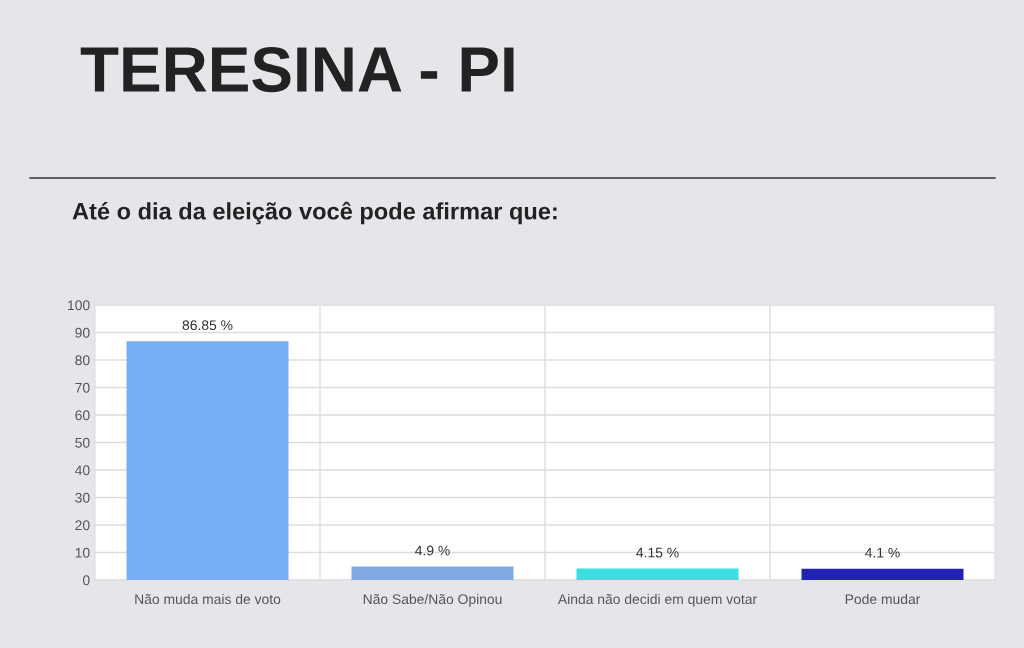 This screenshot has height=648, width=1024. Describe the element at coordinates (82, 552) in the screenshot. I see `y-tick-label: 10` at that location.